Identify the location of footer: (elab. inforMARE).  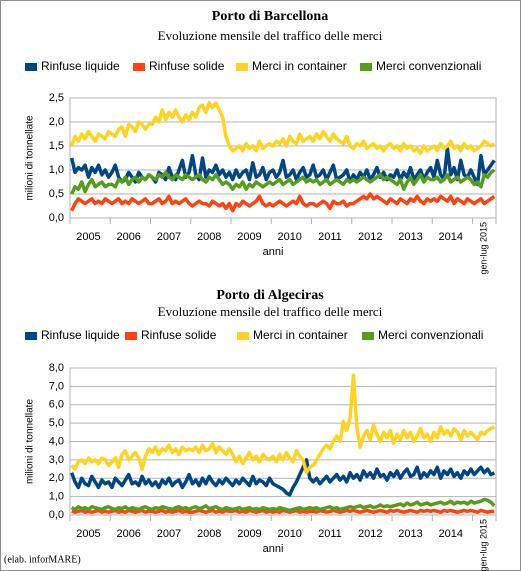
(42, 559).